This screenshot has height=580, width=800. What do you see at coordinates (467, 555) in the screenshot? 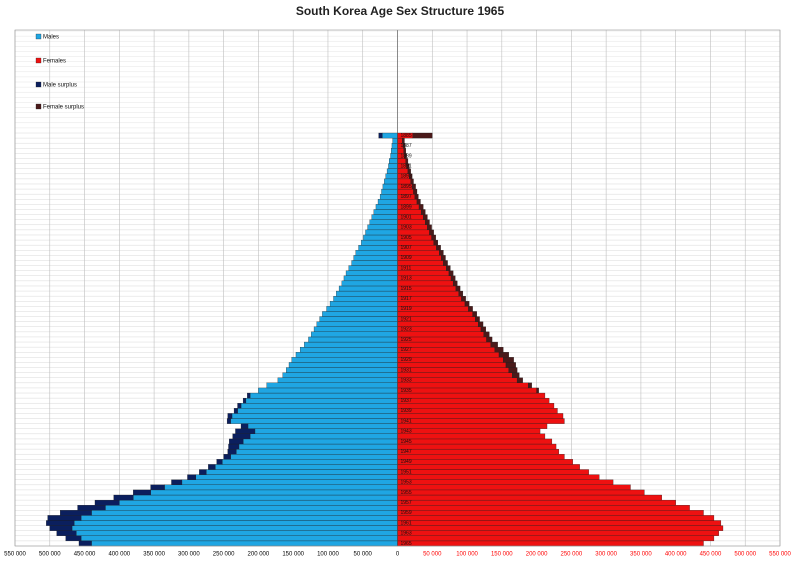
I see `x-tick-label: 100 000` at bounding box center [467, 555].